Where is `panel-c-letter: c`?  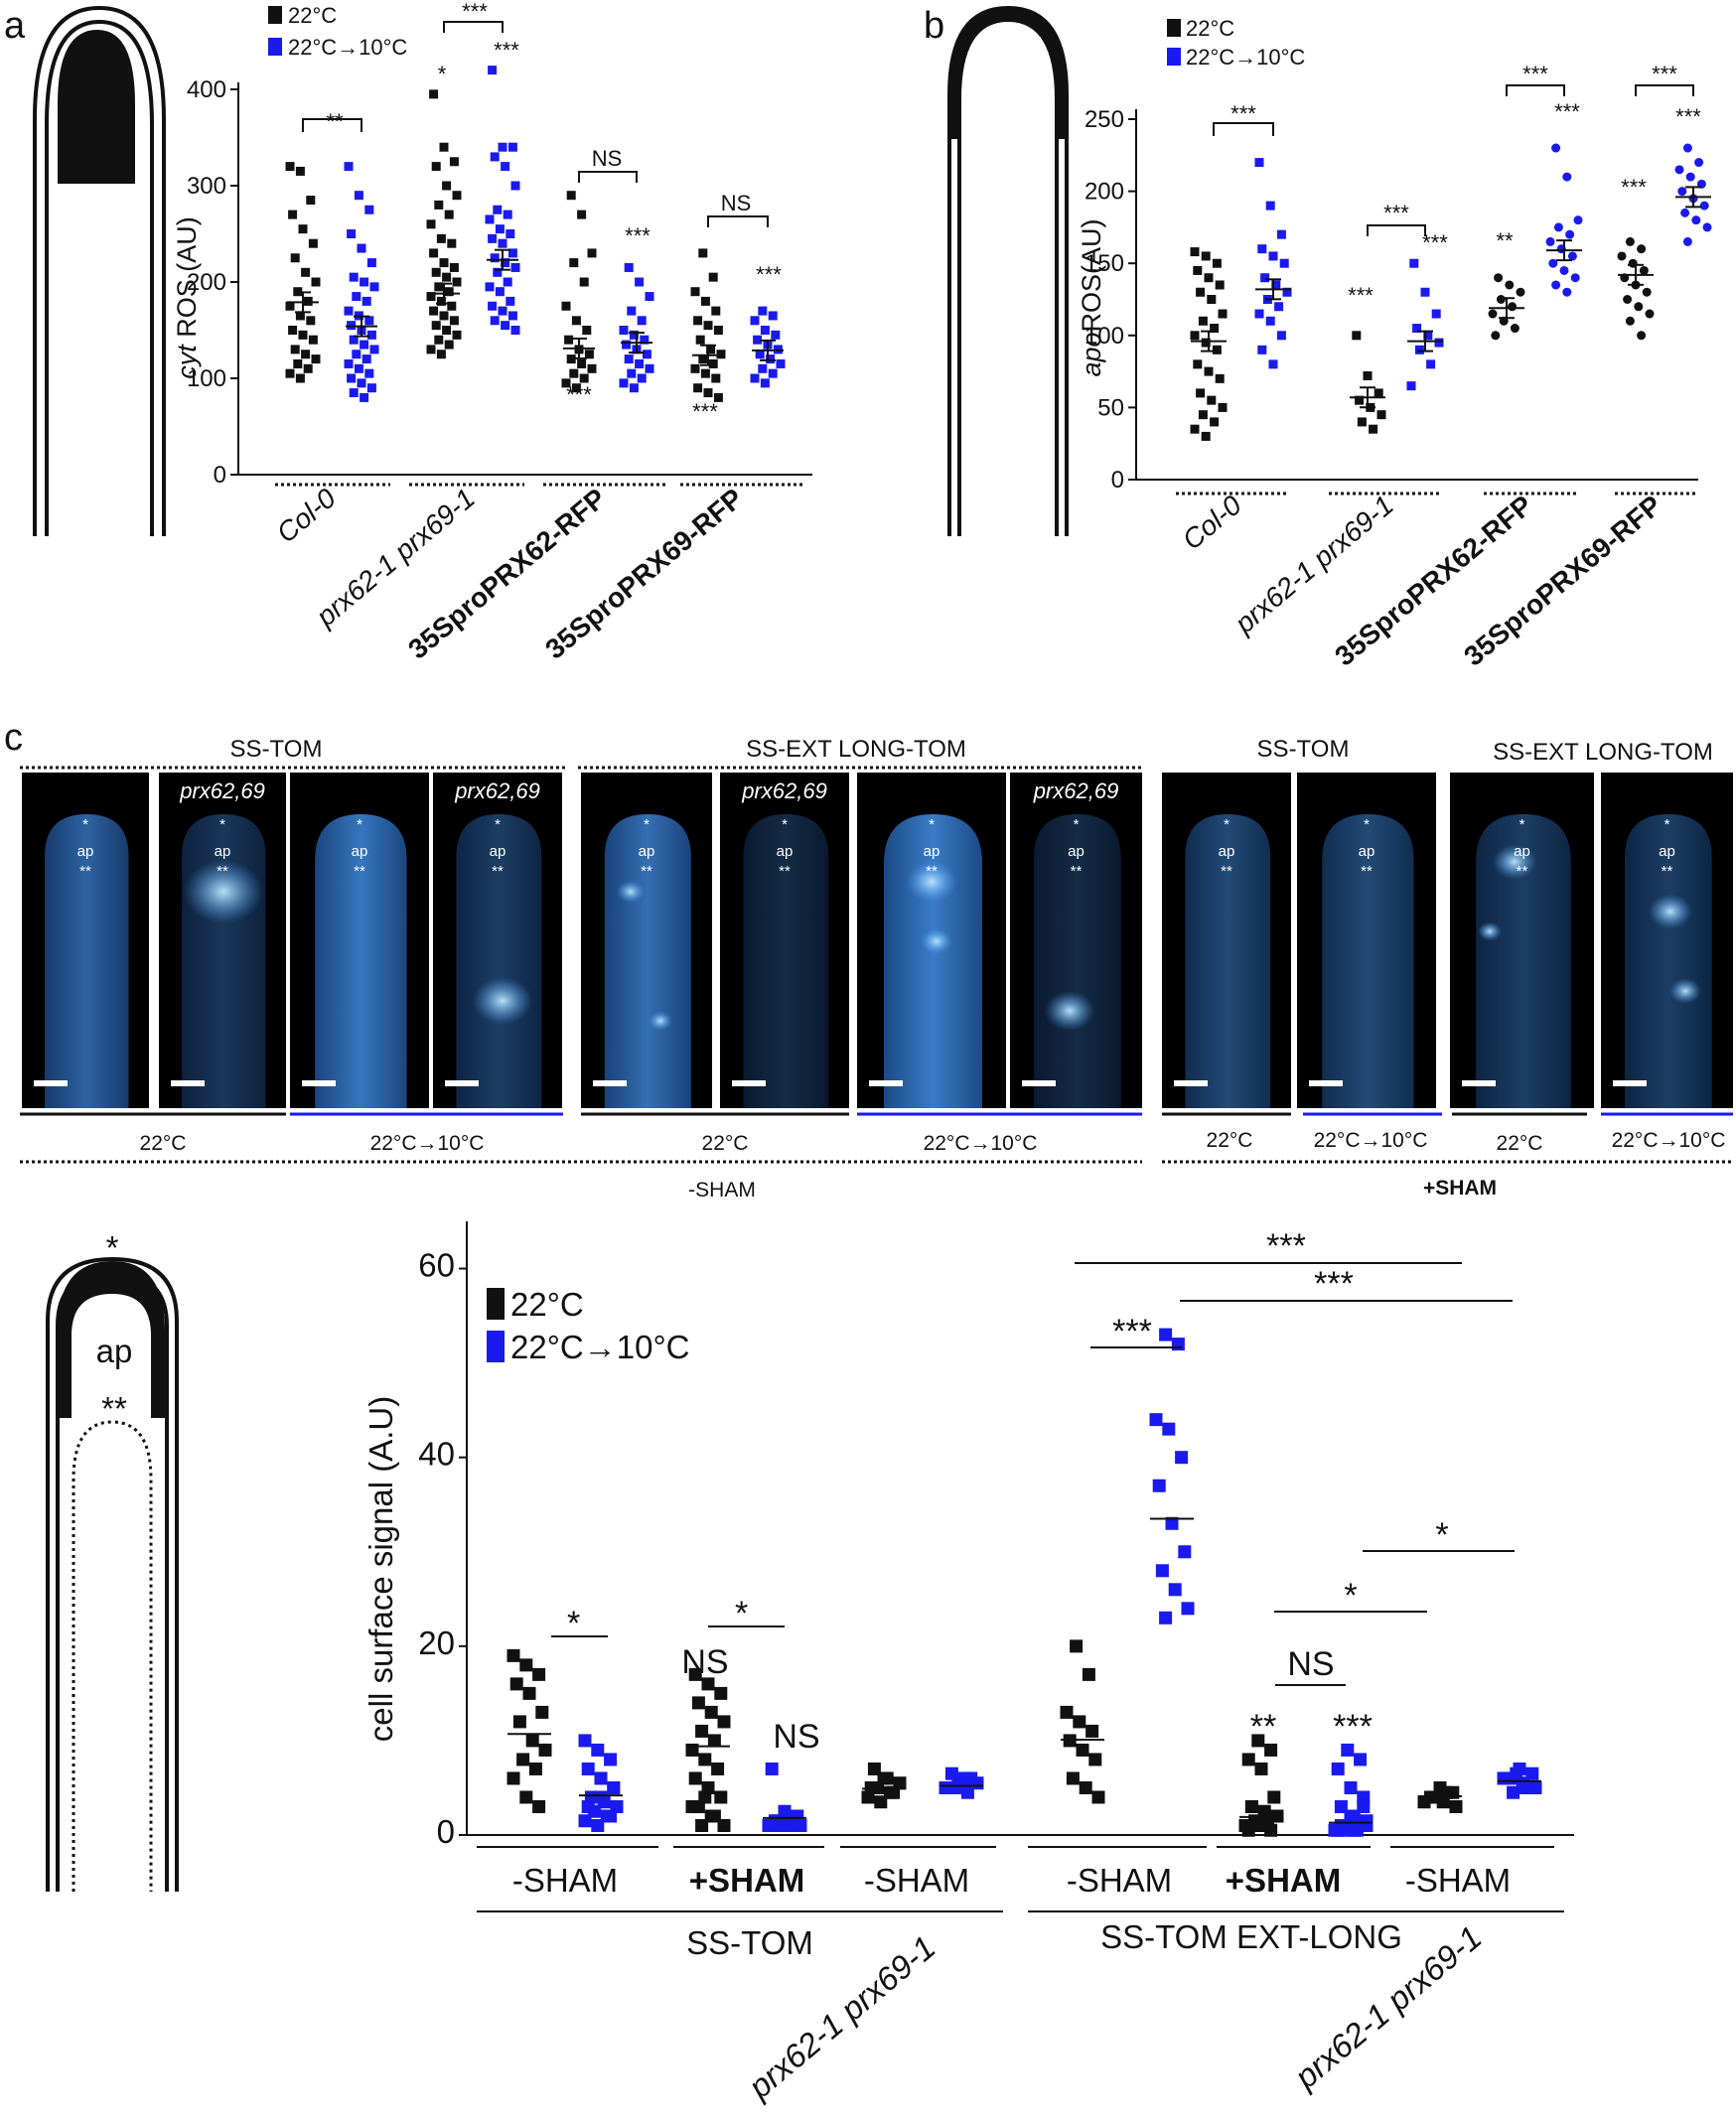 panel-c-letter: c is located at coordinates (14, 738).